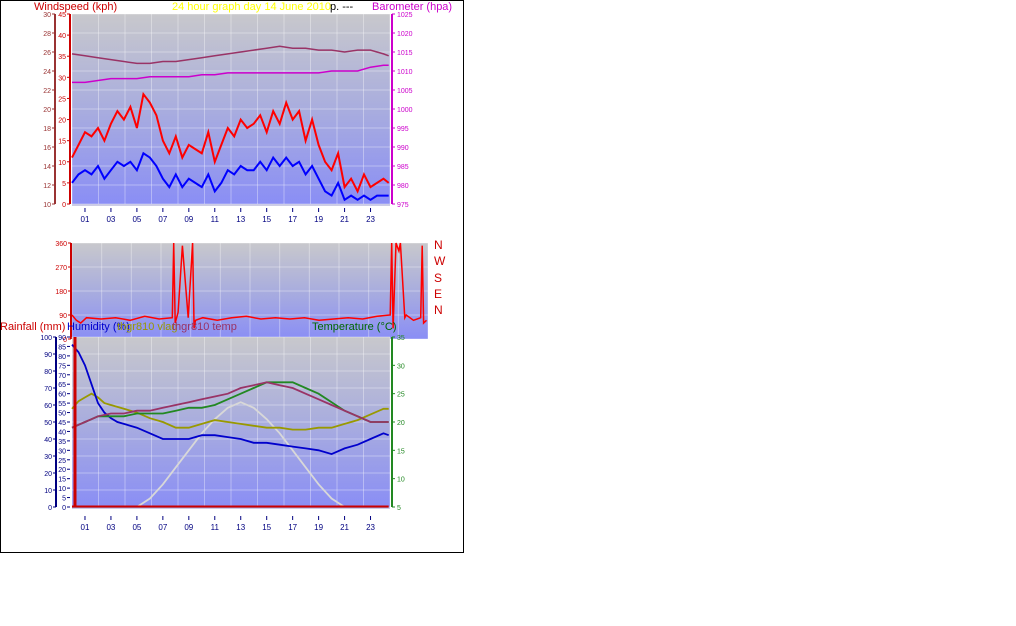  I want to click on panel3-series, so click(230, 426).